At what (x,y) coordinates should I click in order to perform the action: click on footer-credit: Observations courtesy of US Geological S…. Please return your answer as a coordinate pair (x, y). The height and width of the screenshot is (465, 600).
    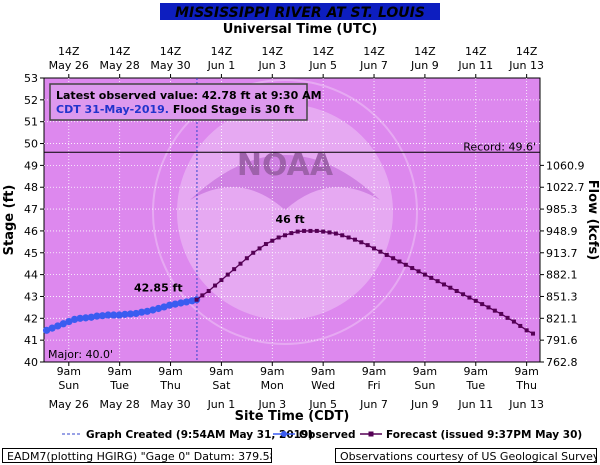
    Looking at the image, I should click on (466, 455).